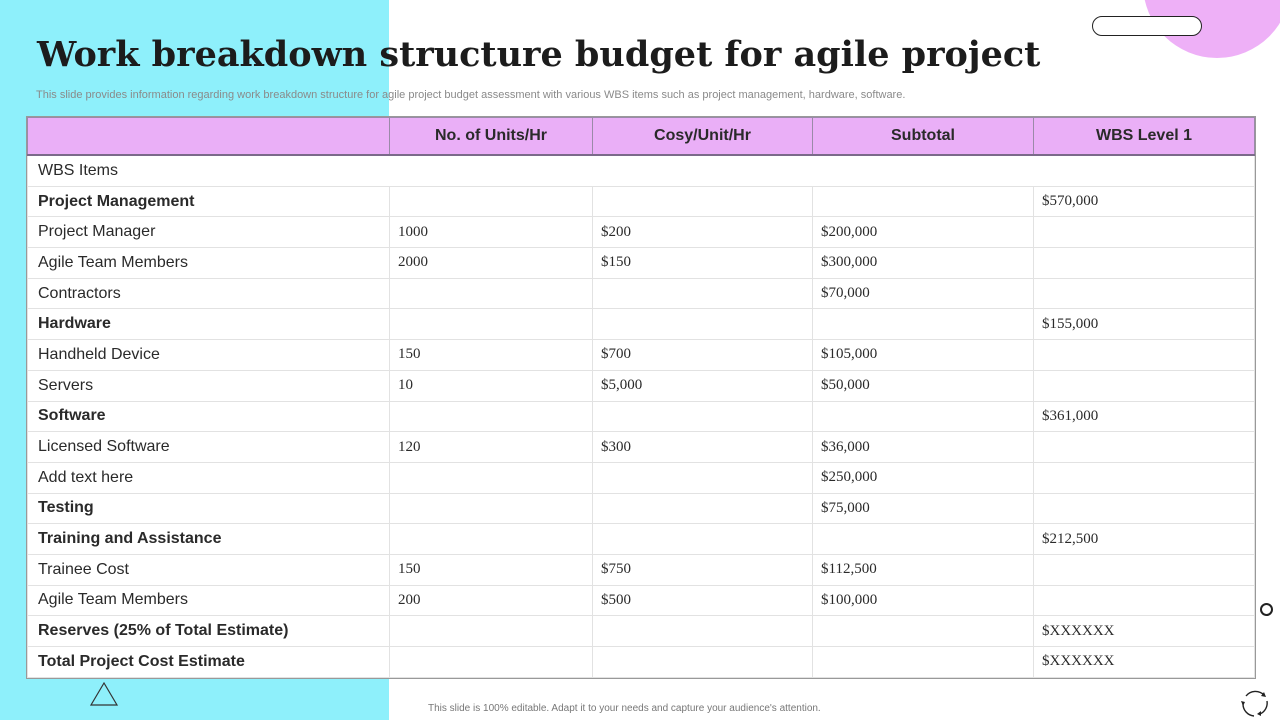 This screenshot has width=1280, height=720. Describe the element at coordinates (208, 539) in the screenshot. I see `row-item-label: Training and Assistance` at that location.